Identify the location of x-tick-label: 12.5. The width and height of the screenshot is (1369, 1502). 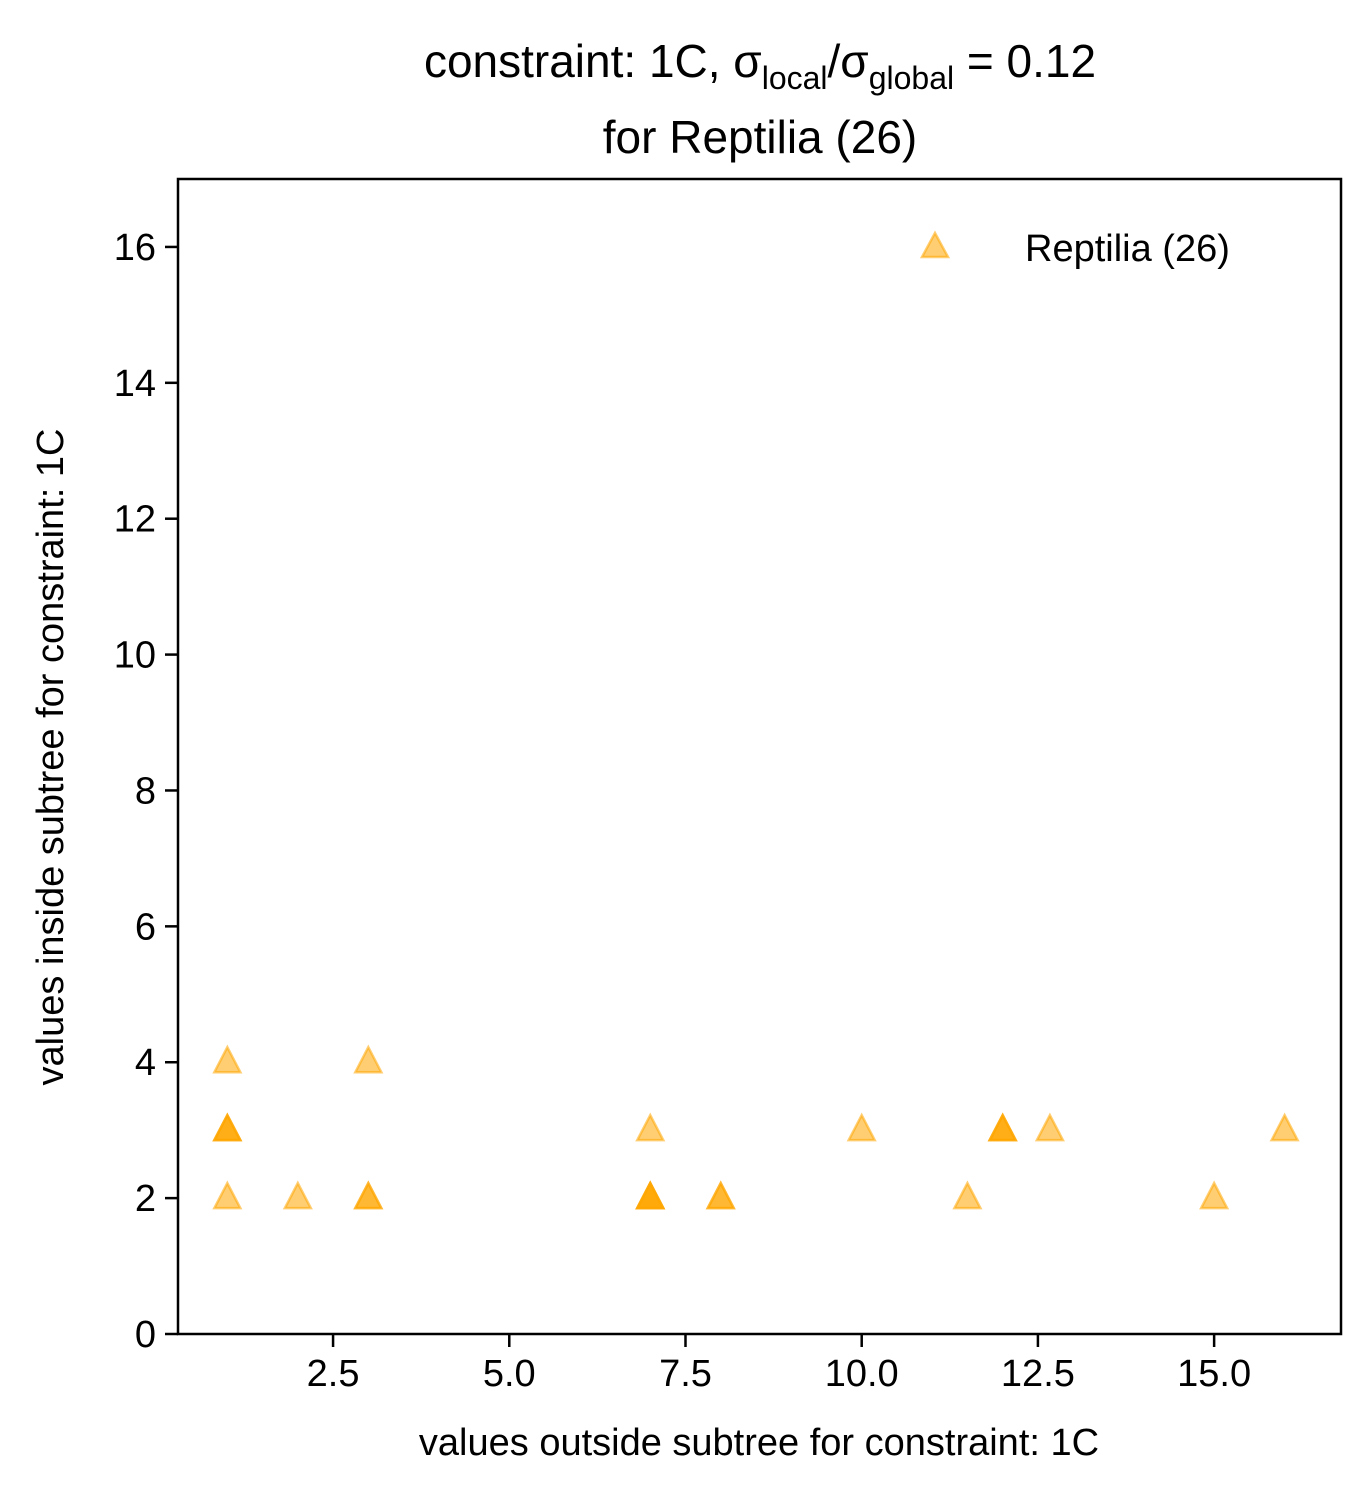
(1038, 1374).